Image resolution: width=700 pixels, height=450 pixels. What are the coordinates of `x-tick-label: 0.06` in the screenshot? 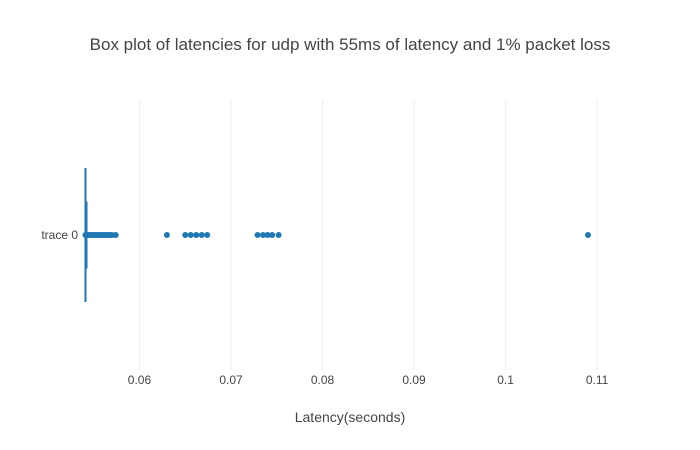 It's located at (140, 380).